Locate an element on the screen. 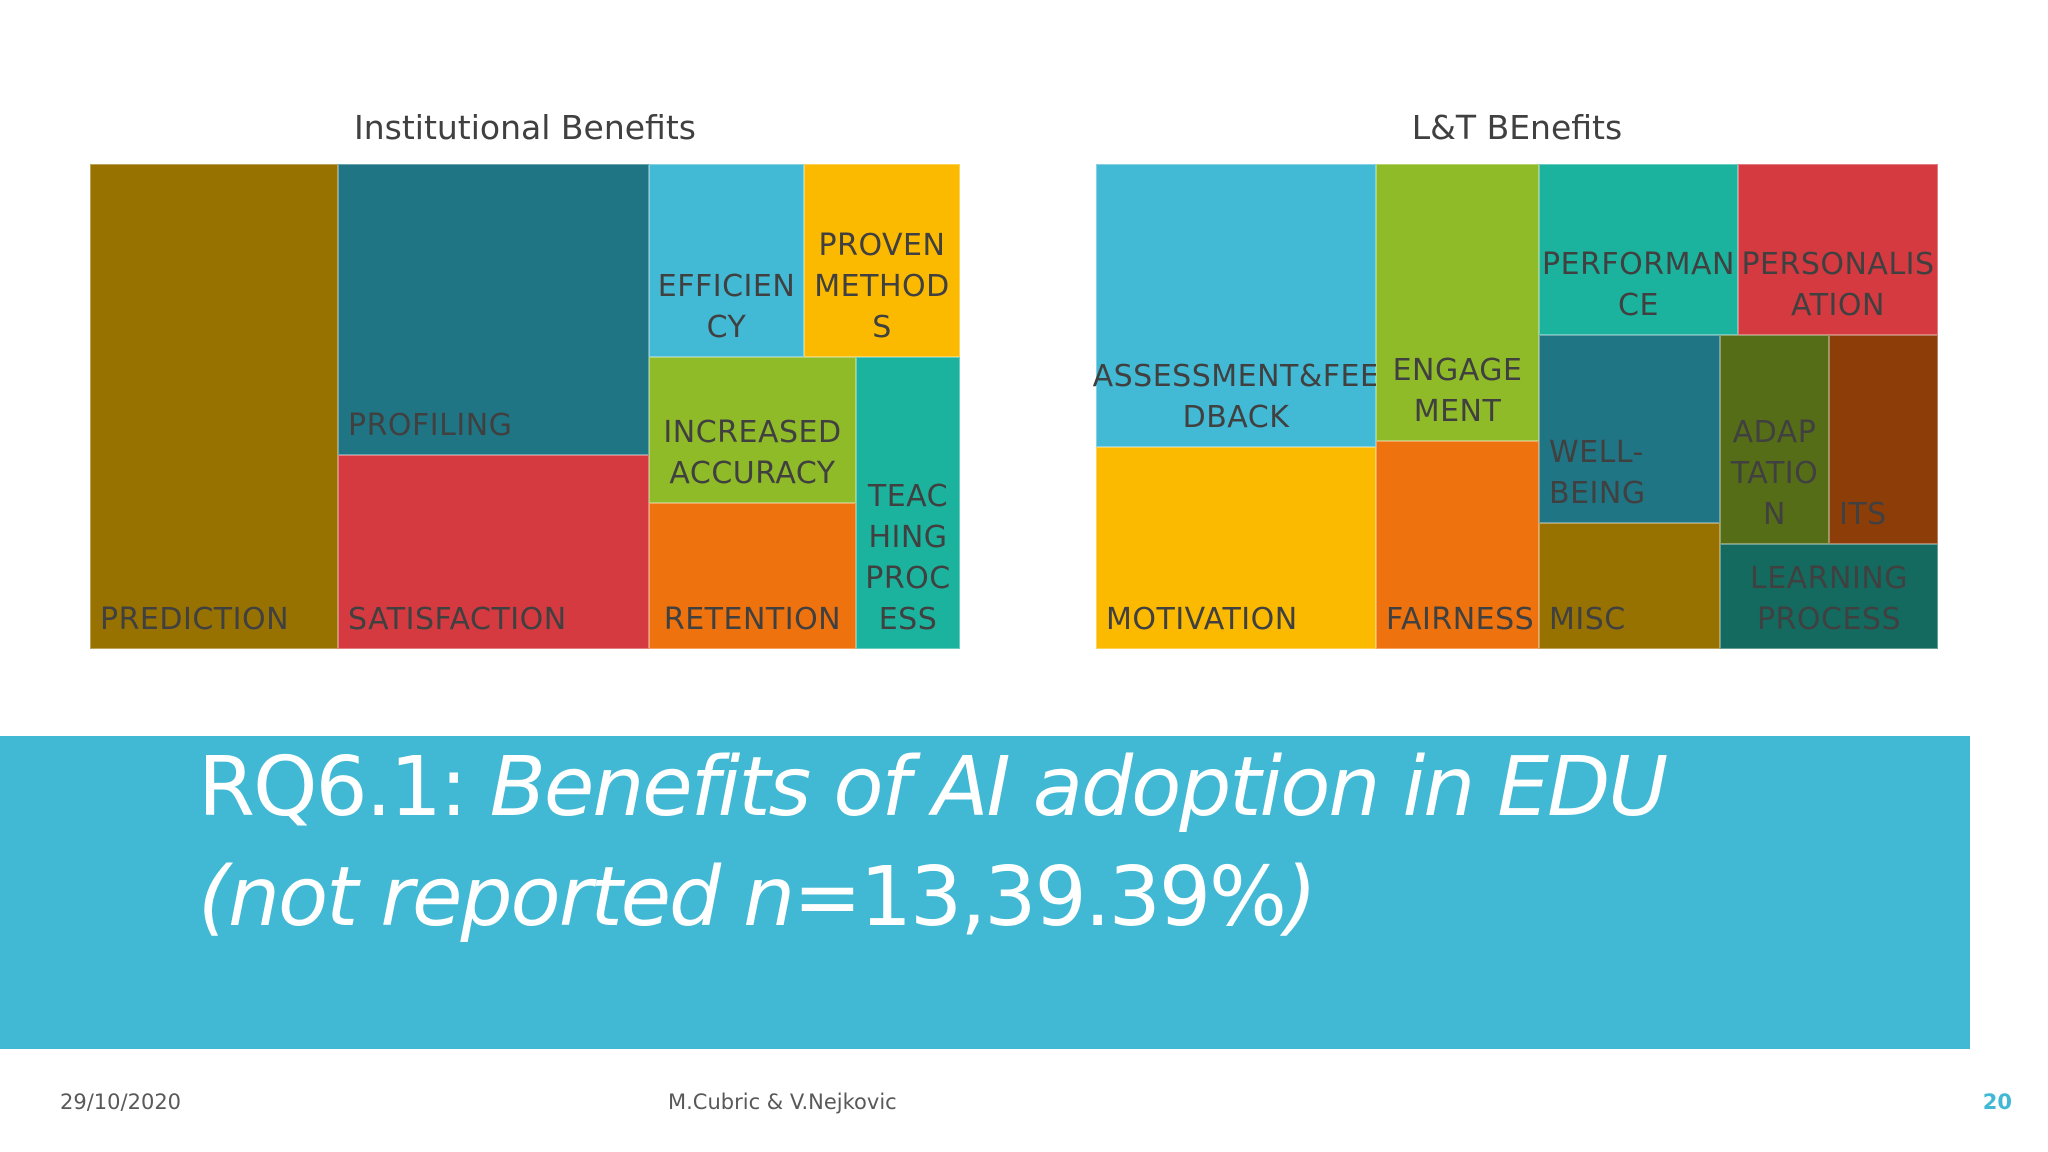 Image resolution: width=2048 pixels, height=1152 pixels. treemap-tile-its: ITS is located at coordinates (1883, 439).